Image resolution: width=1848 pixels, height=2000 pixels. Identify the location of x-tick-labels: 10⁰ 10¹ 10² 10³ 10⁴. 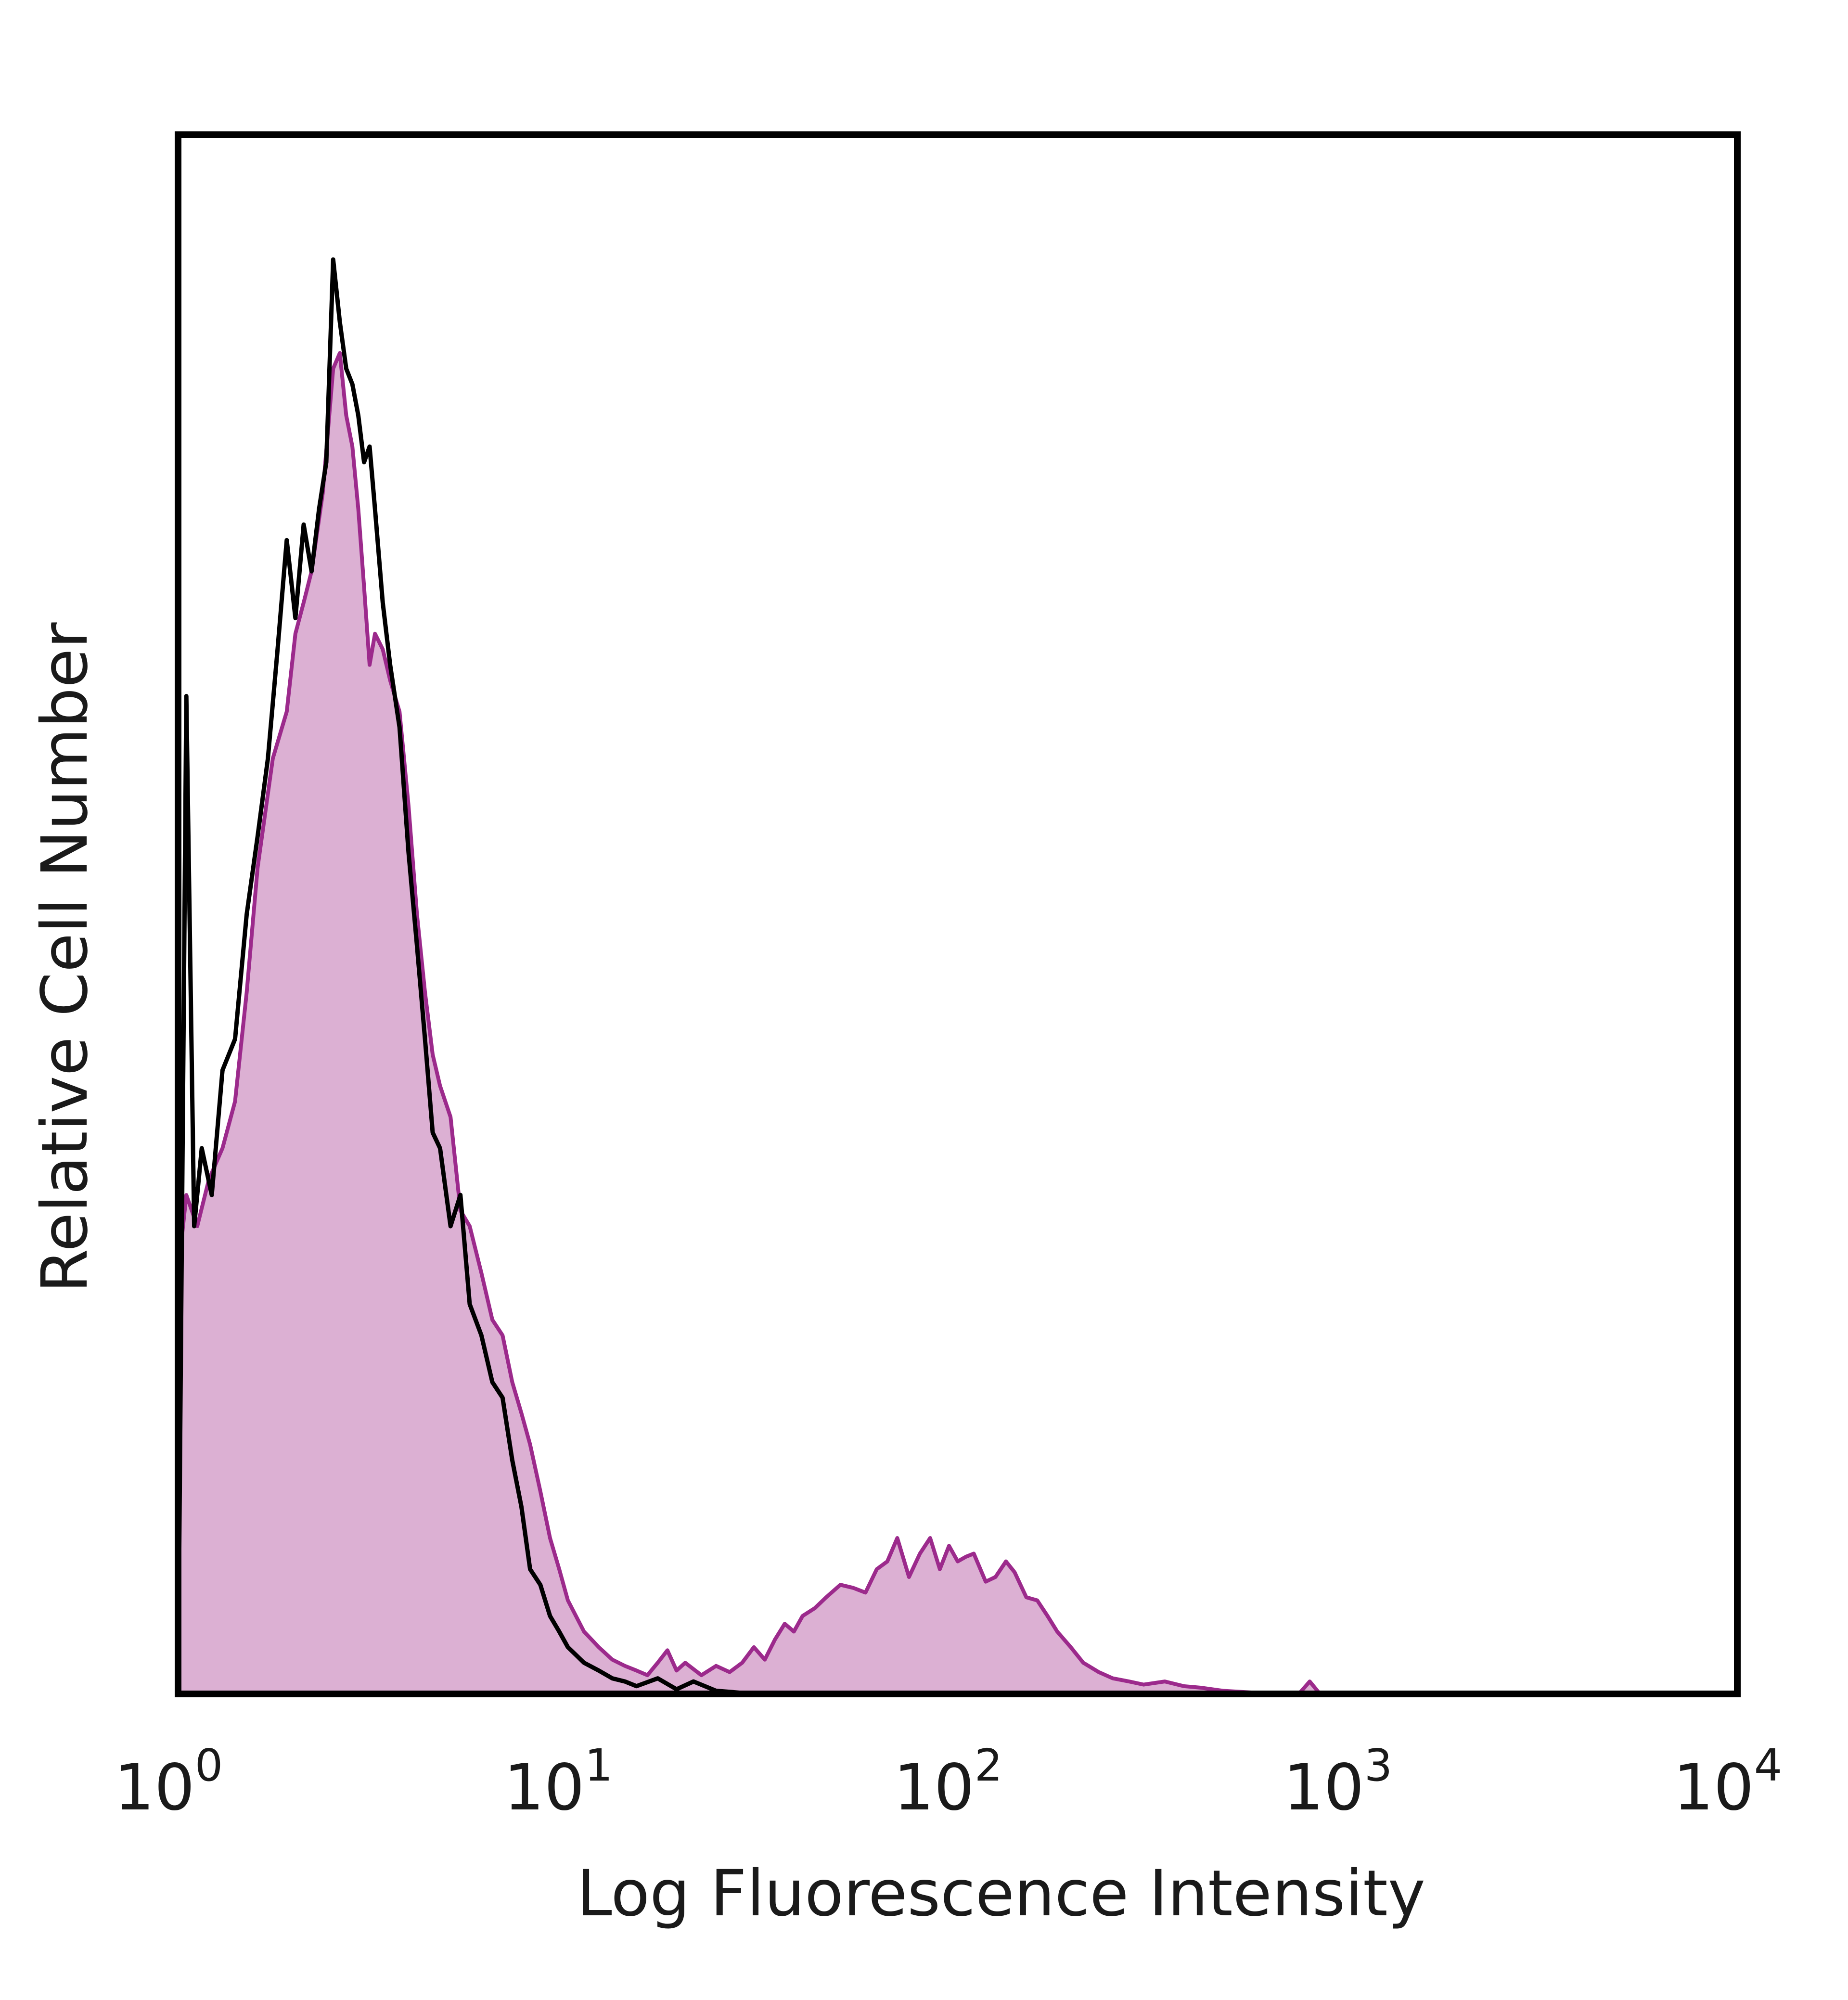
(948, 1782).